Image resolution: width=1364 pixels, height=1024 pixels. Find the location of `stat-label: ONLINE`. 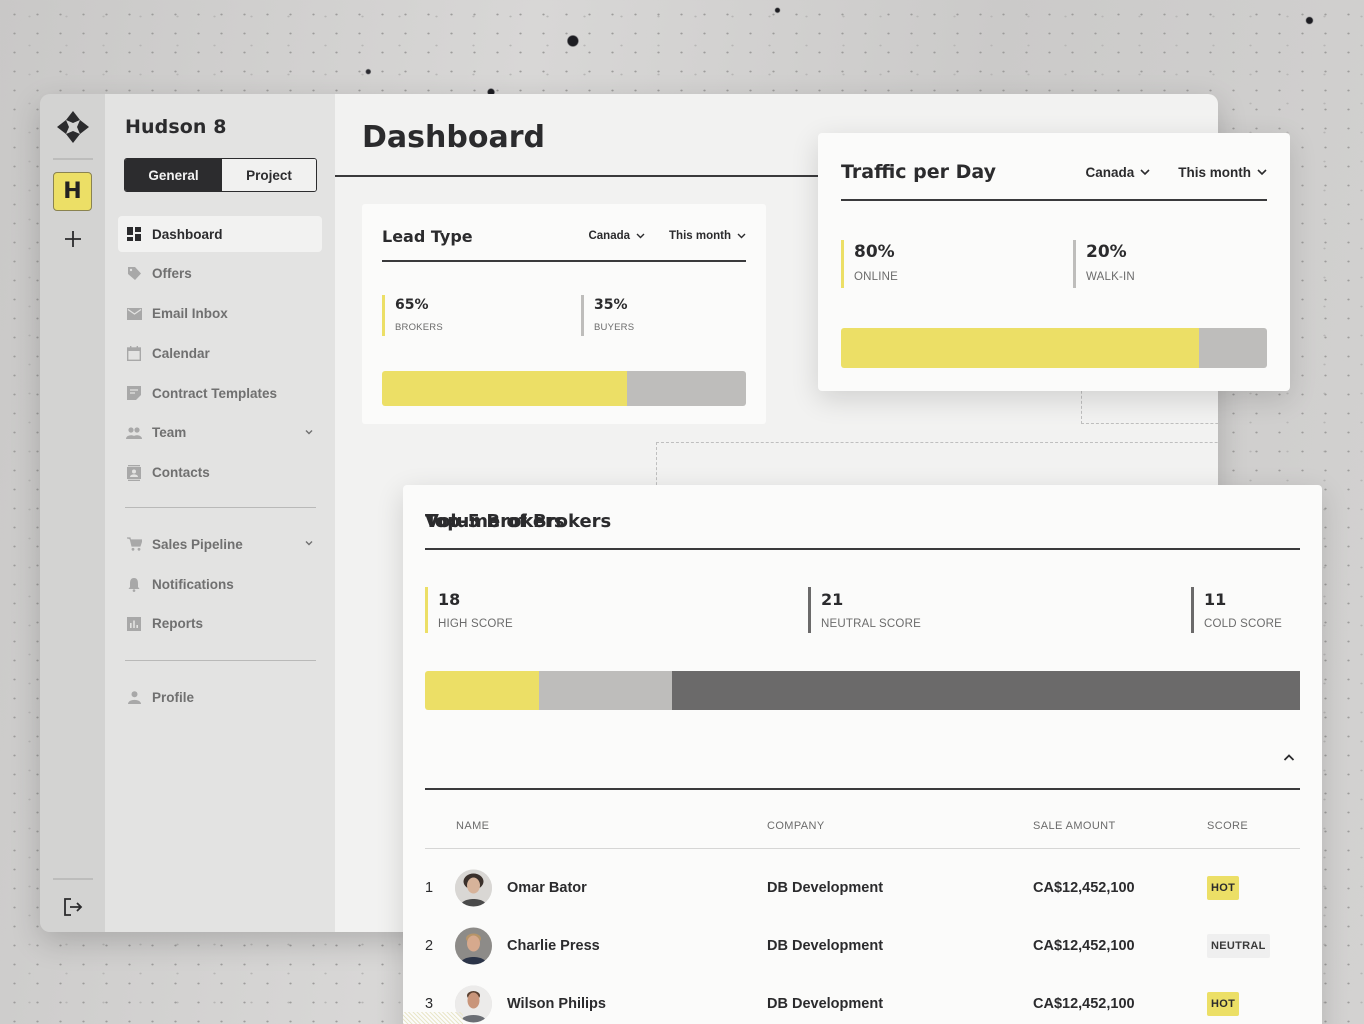

stat-label: ONLINE is located at coordinates (876, 277).